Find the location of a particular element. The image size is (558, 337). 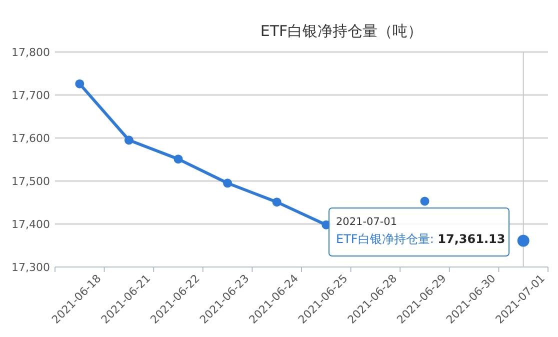

y-tick-label: 17,600 is located at coordinates (31, 138).